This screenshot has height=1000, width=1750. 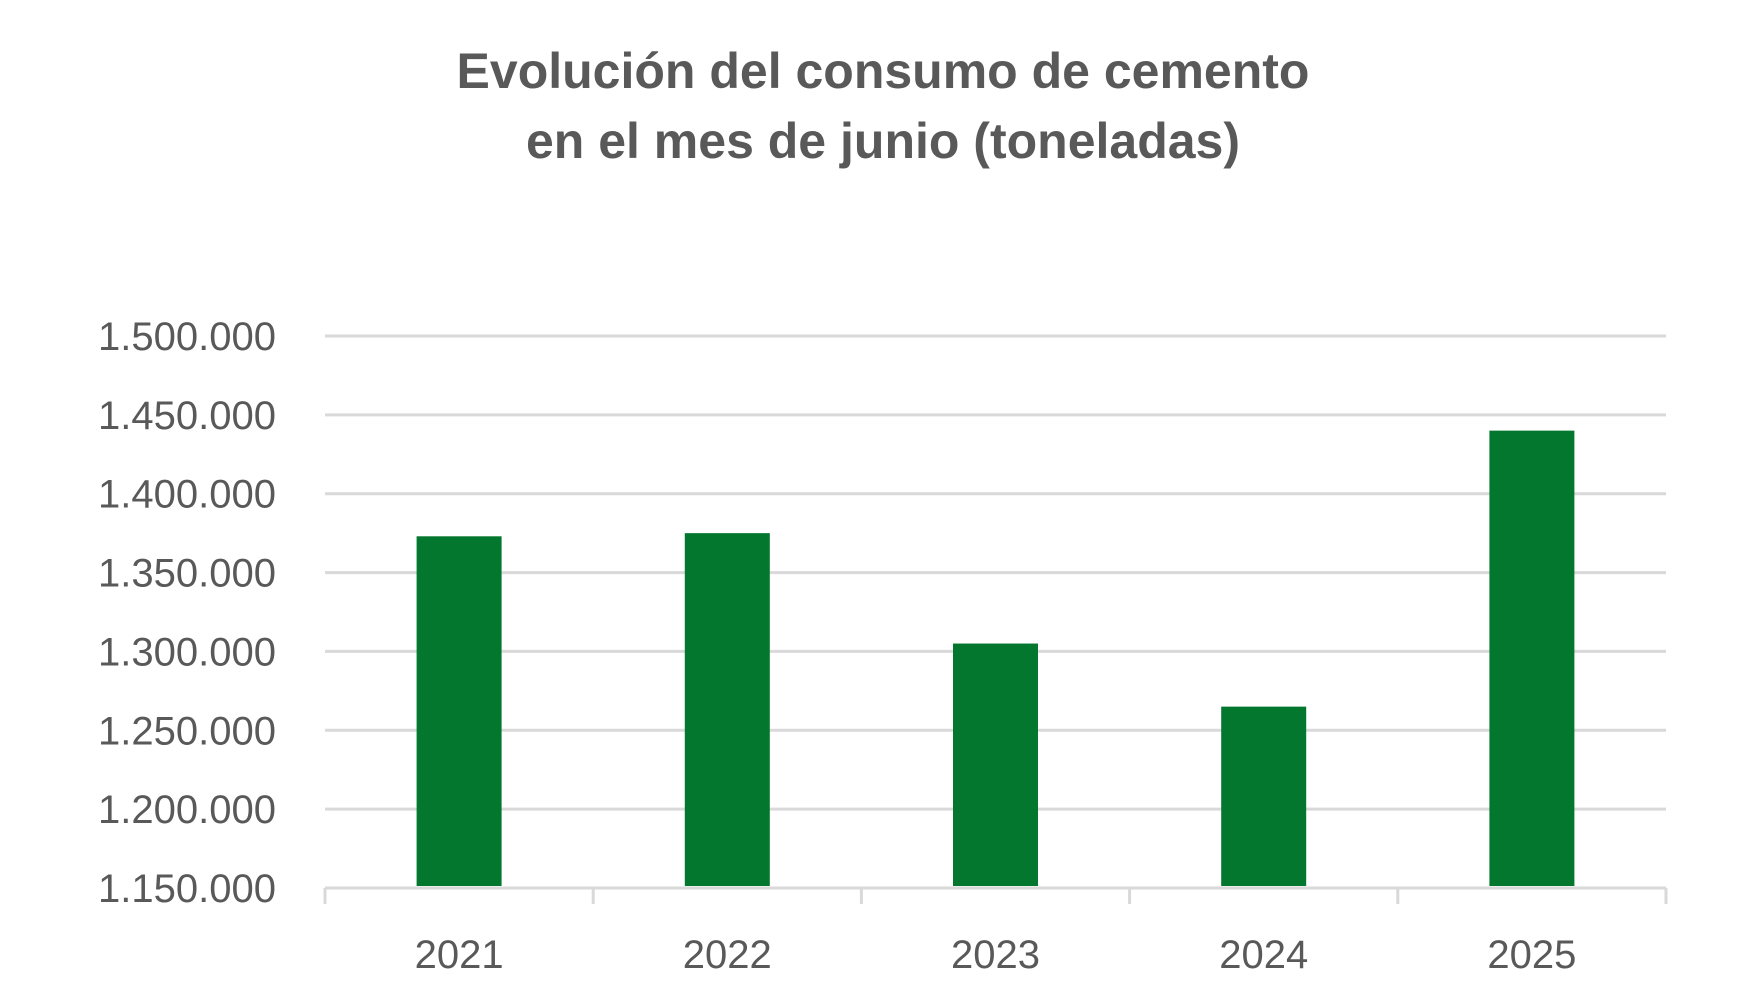 What do you see at coordinates (459, 955) in the screenshot?
I see `x-tick-label: 2021` at bounding box center [459, 955].